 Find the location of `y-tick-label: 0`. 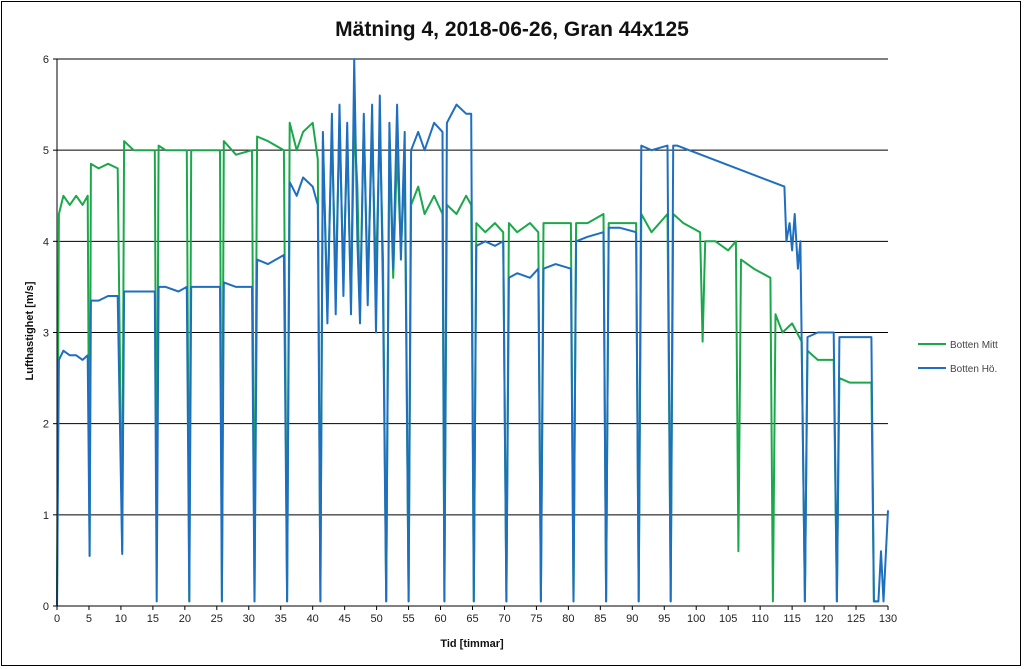

y-tick-label: 0 is located at coordinates (46, 607).